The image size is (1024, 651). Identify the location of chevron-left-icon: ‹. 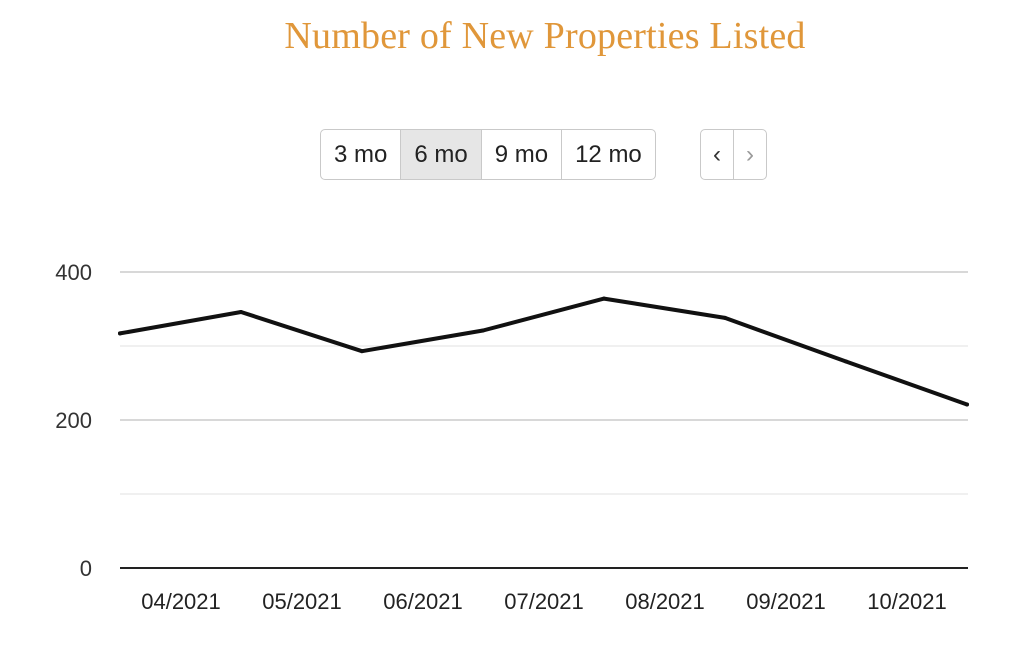
(717, 154).